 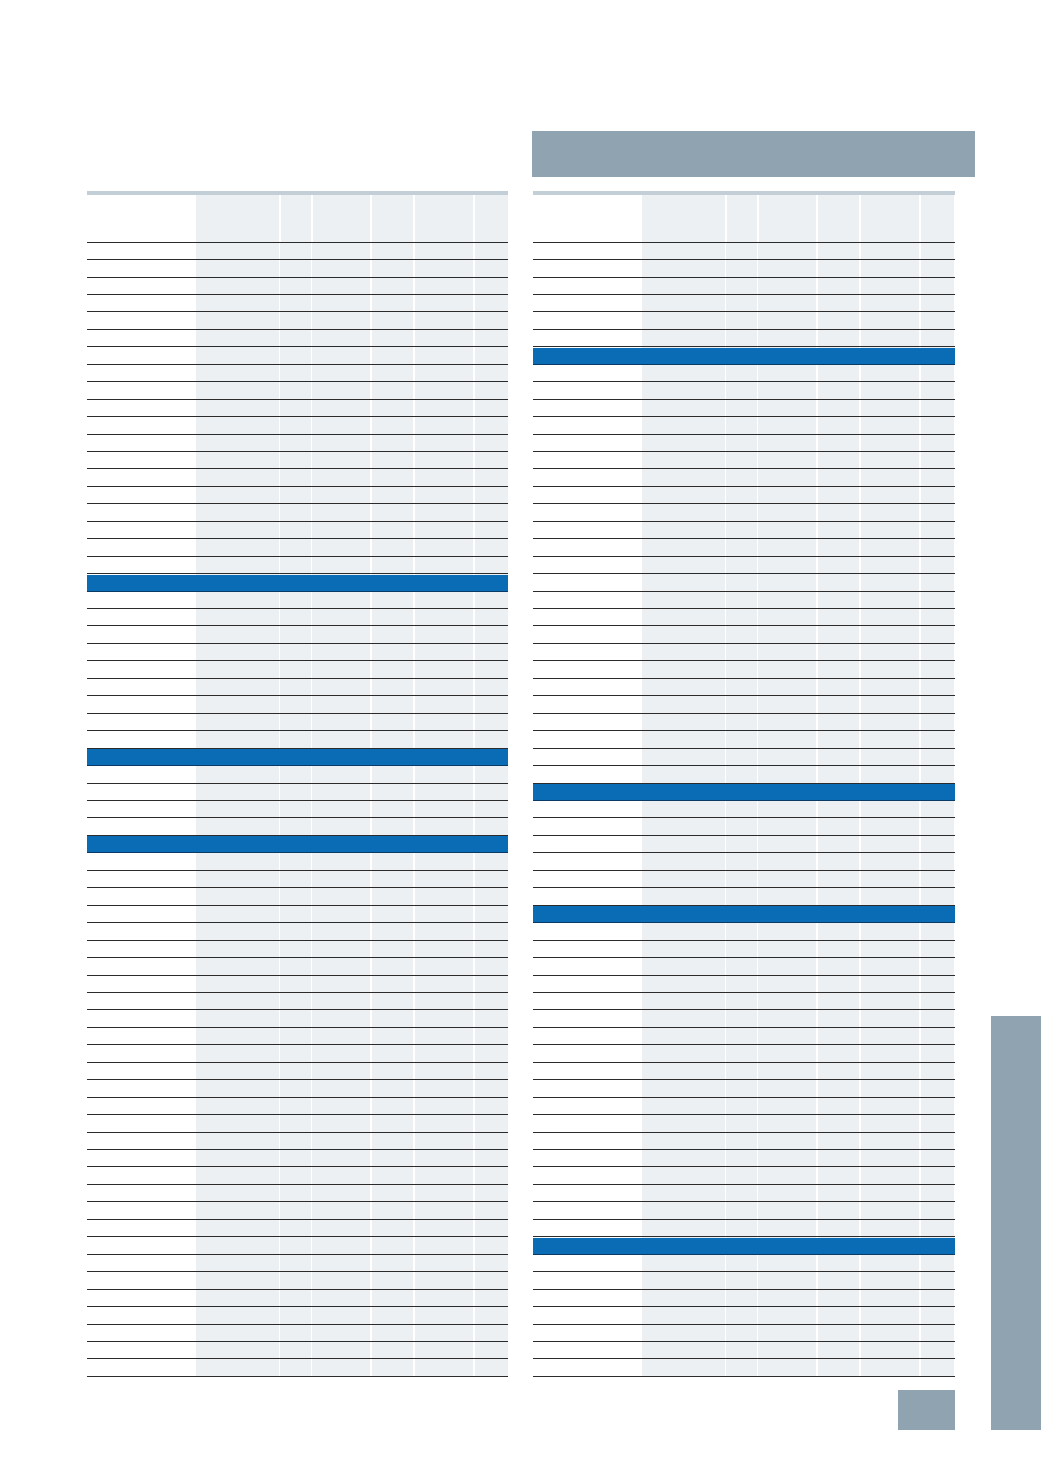 I want to click on page-number-tab, so click(x=926, y=1410).